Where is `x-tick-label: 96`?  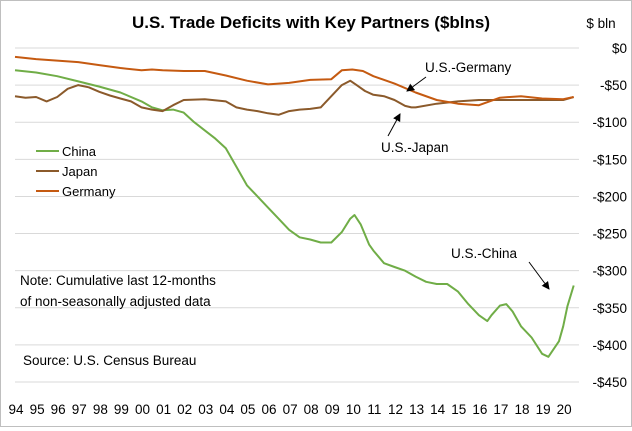
x-tick-label: 96 is located at coordinates (58, 409).